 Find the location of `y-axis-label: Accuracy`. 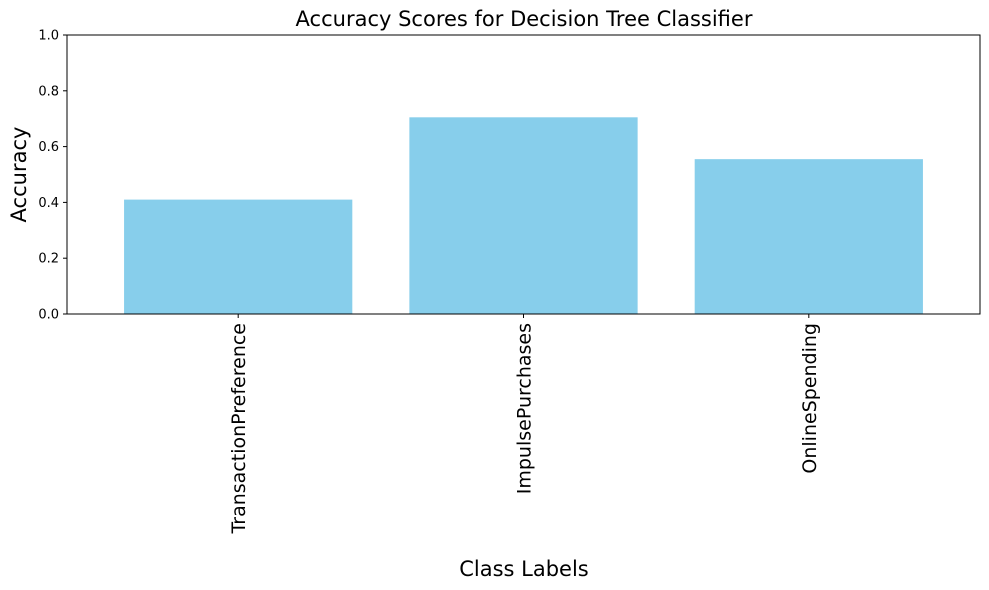

y-axis-label: Accuracy is located at coordinates (19, 175).